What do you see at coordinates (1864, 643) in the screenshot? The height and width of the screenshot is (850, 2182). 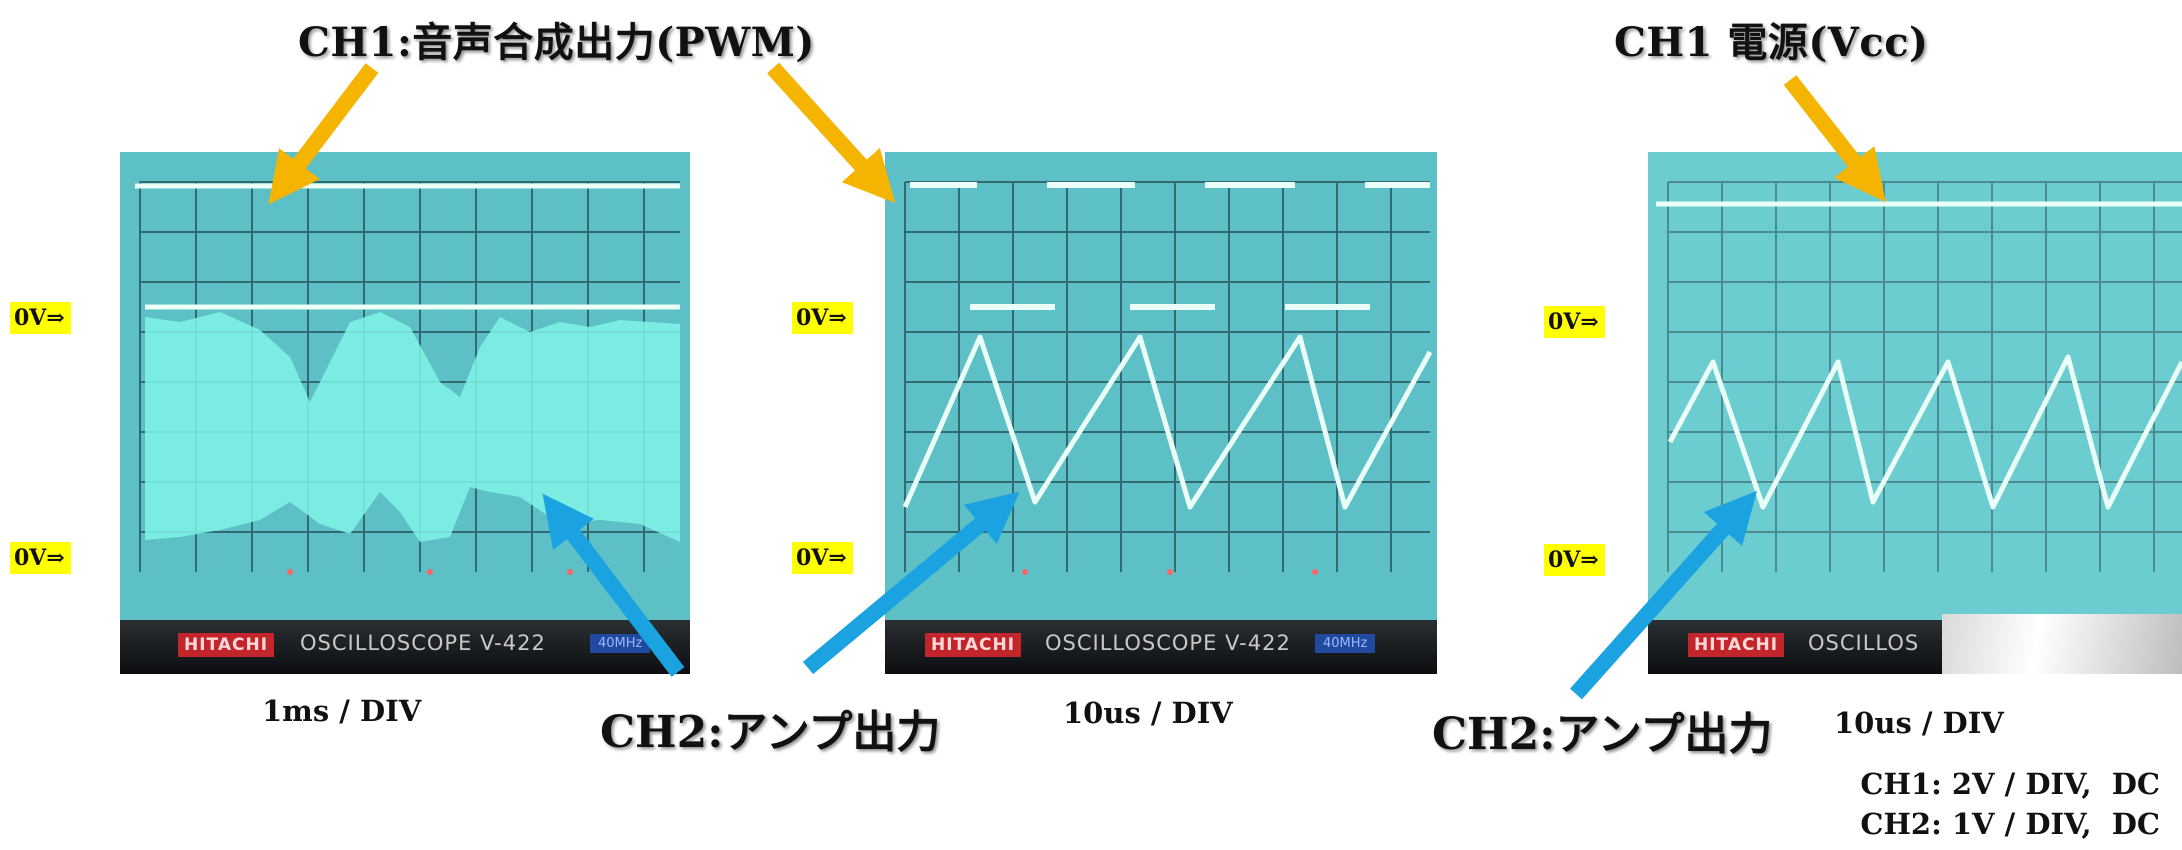 I see `scope-3-model: OSCILLOS` at bounding box center [1864, 643].